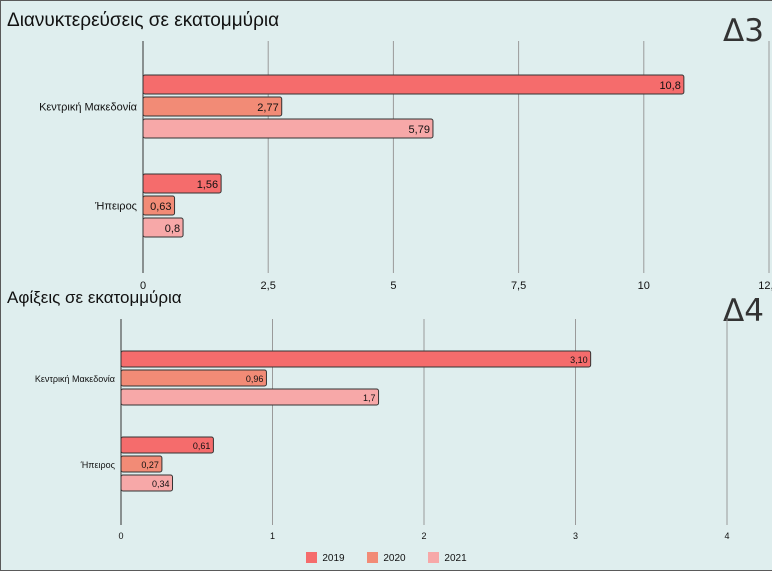  I want to click on x-tick-label: 1, so click(272, 536).